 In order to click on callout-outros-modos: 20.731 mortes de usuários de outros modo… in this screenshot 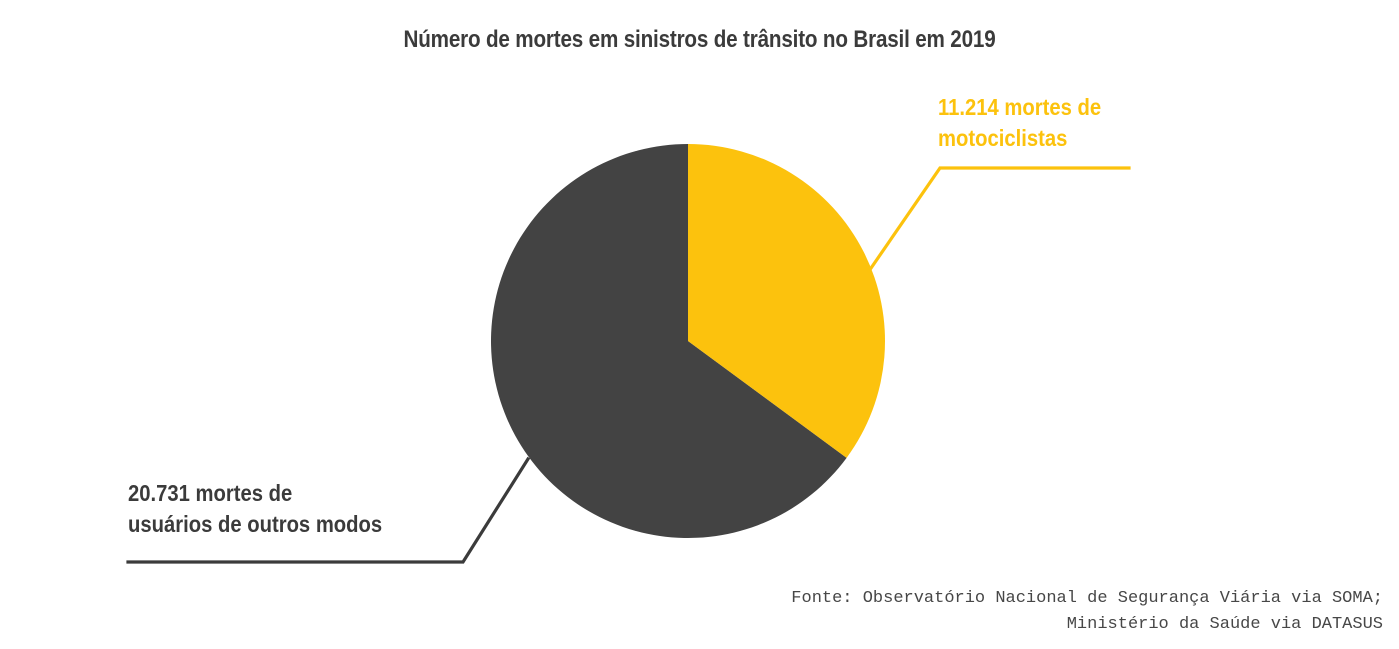, I will do `click(255, 509)`.